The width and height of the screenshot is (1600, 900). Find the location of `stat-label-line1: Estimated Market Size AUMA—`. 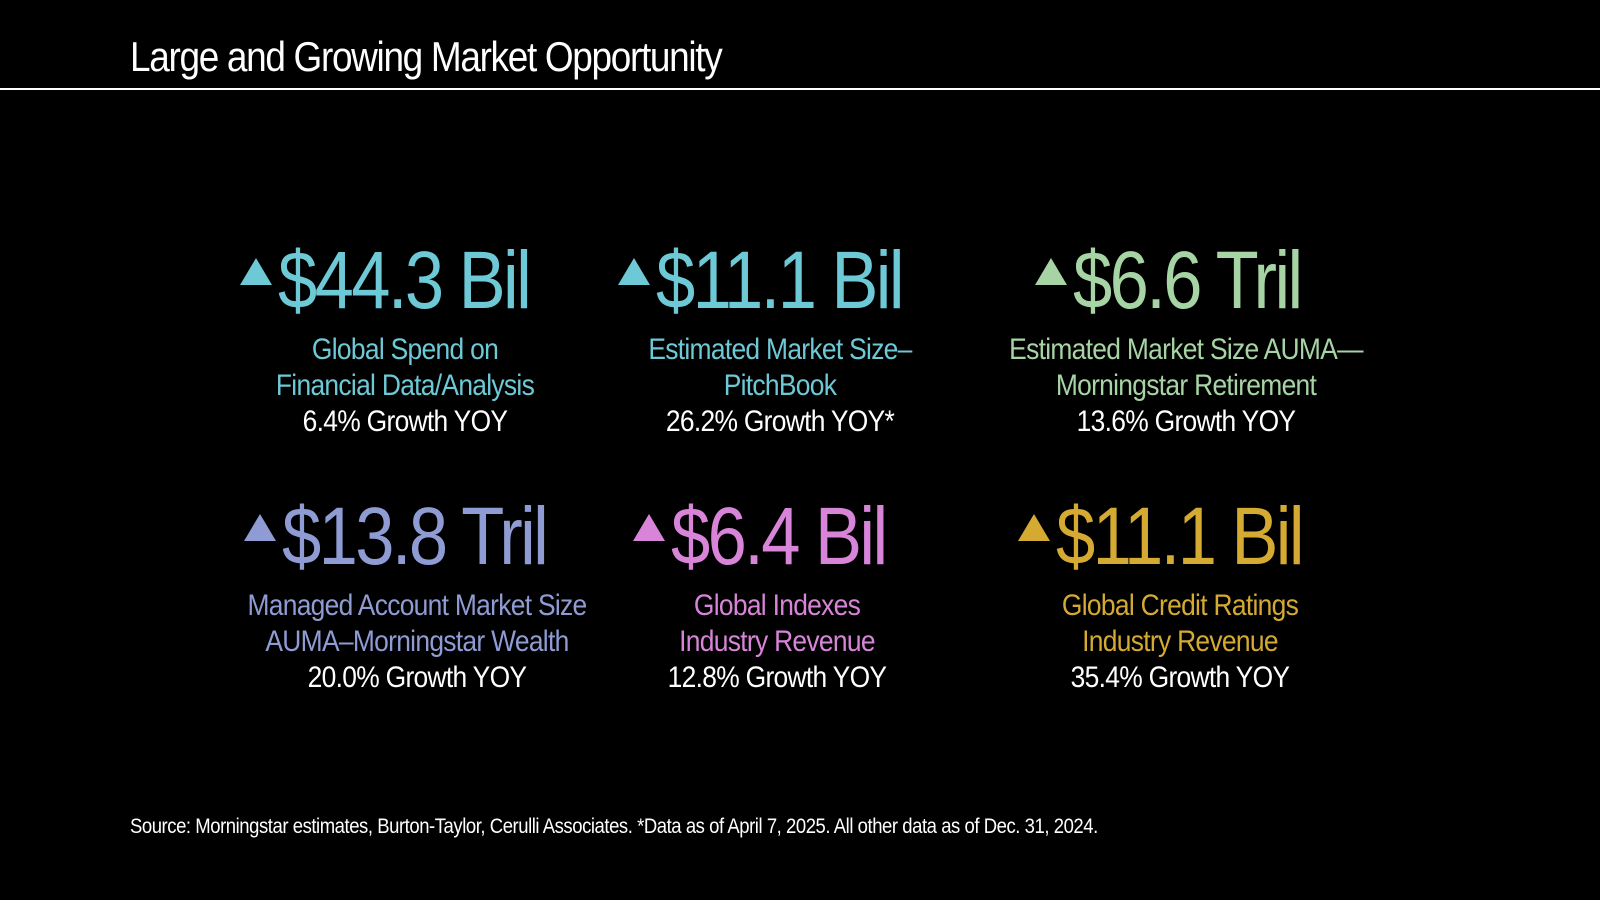

stat-label-line1: Estimated Market Size AUMA— is located at coordinates (1186, 349).